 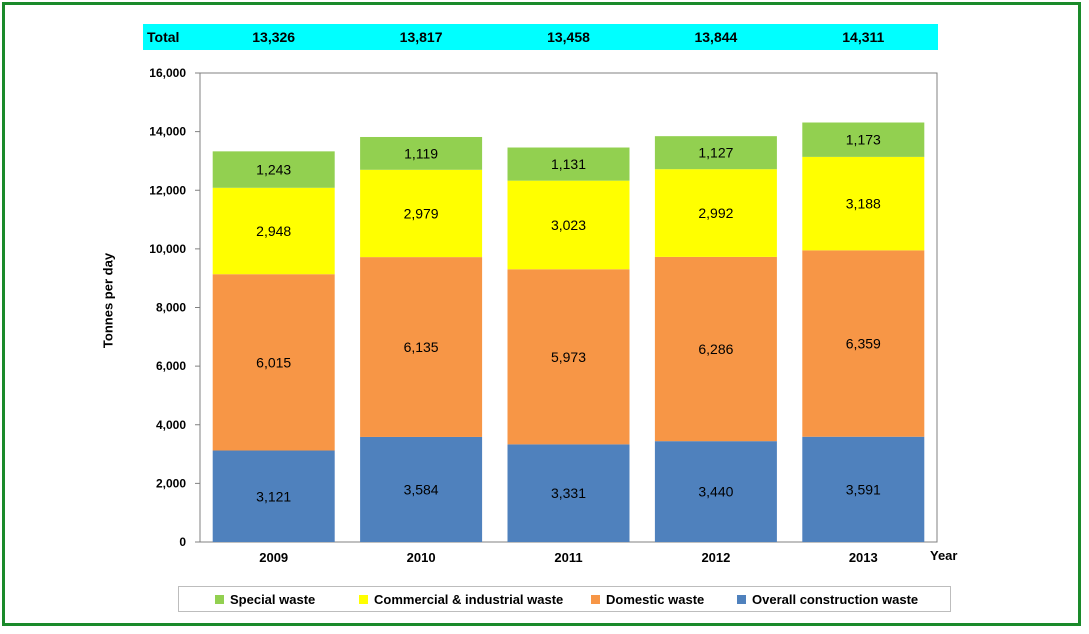 I want to click on data-label: 6,135, so click(x=421, y=347).